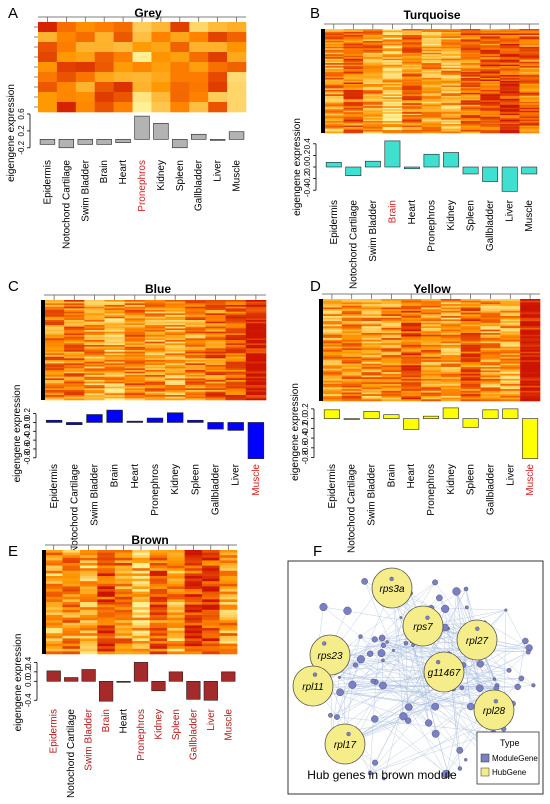  Describe the element at coordinates (123, 141) in the screenshot. I see `bar-heart` at that location.